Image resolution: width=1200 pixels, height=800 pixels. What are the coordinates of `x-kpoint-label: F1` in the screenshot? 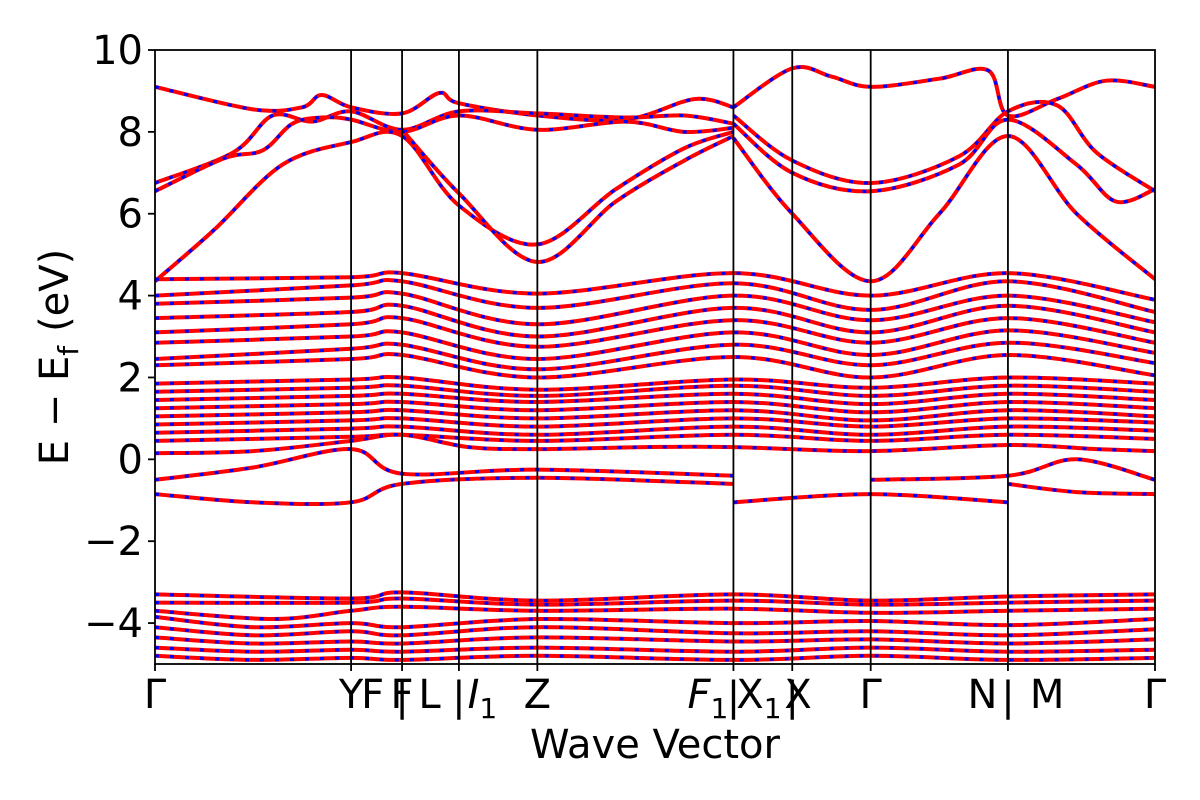 It's located at (708, 698).